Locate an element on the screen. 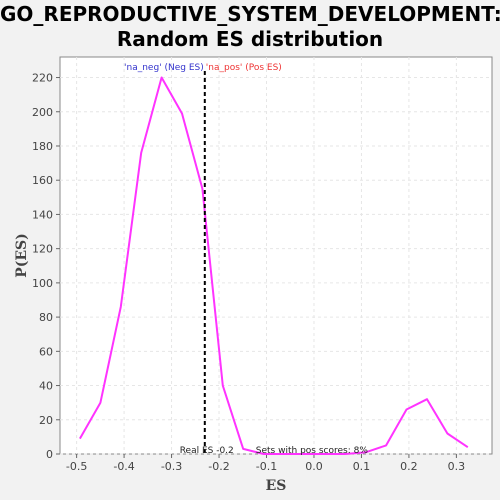  y-tick-label: 140 is located at coordinates (42, 214).